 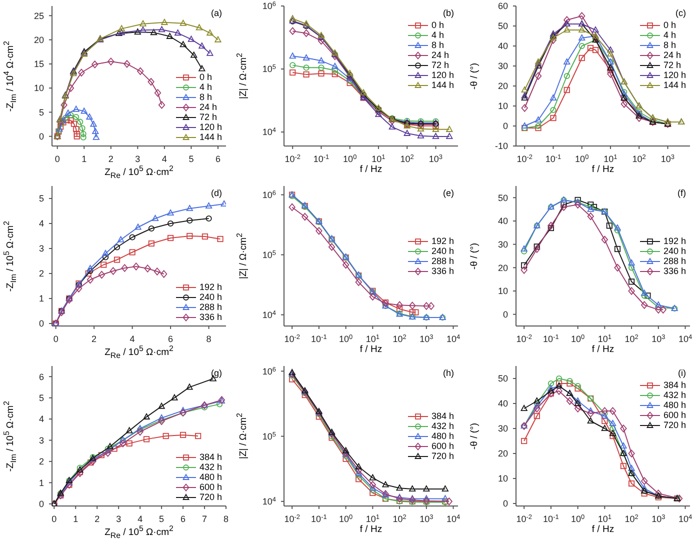 What do you see at coordinates (448, 13) in the screenshot?
I see `annotation: (b)` at bounding box center [448, 13].